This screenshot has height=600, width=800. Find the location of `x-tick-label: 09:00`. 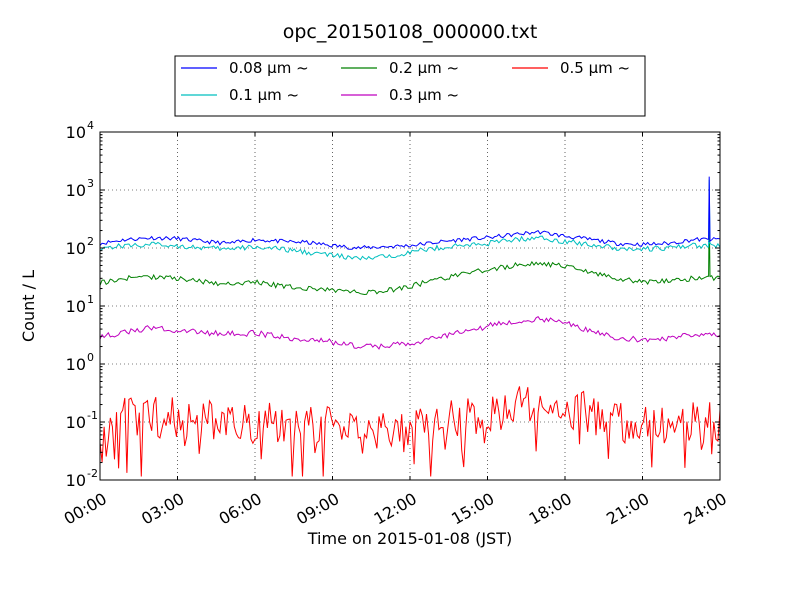

x-tick-label: 09:00 is located at coordinates (317, 509).